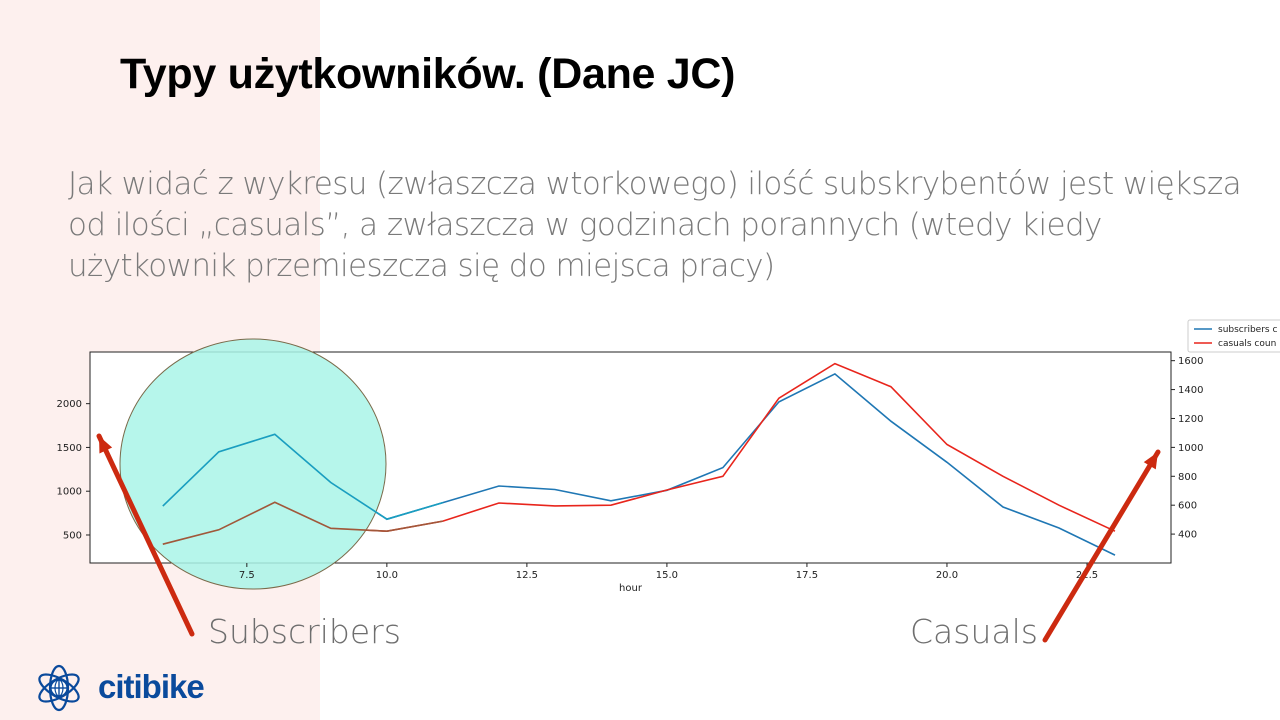 The height and width of the screenshot is (720, 1280). Describe the element at coordinates (807, 575) in the screenshot. I see `x-tick-label: 17.5` at that location.